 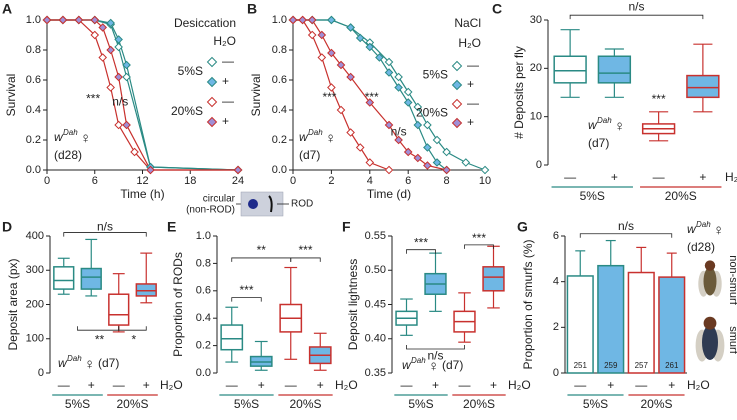 I want to click on y-axis-label: Deposit area (px), so click(x=13, y=304).